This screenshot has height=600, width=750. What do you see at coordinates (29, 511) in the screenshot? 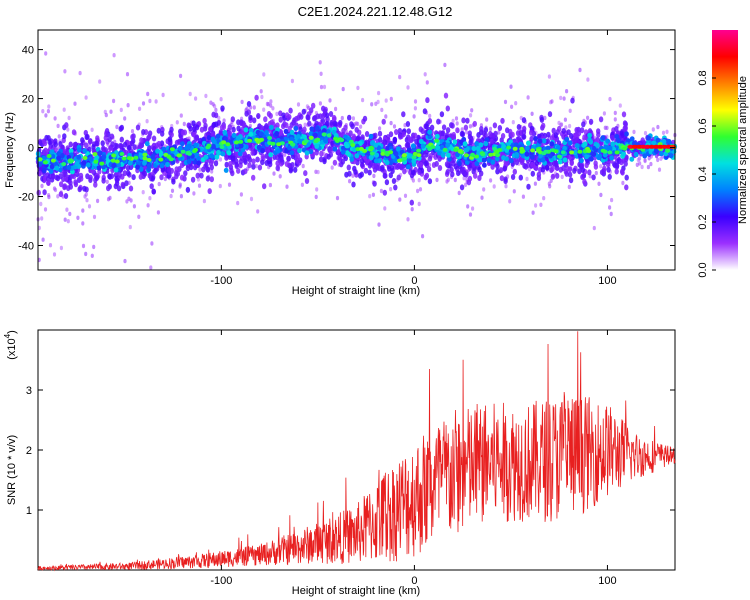
I see `snr-y-tick-label: 1` at bounding box center [29, 511].